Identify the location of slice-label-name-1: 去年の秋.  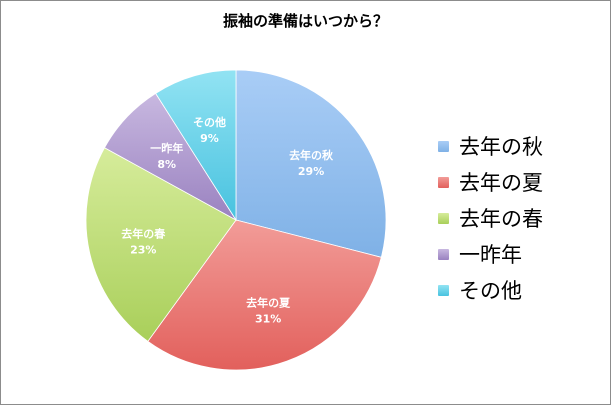
(311, 155).